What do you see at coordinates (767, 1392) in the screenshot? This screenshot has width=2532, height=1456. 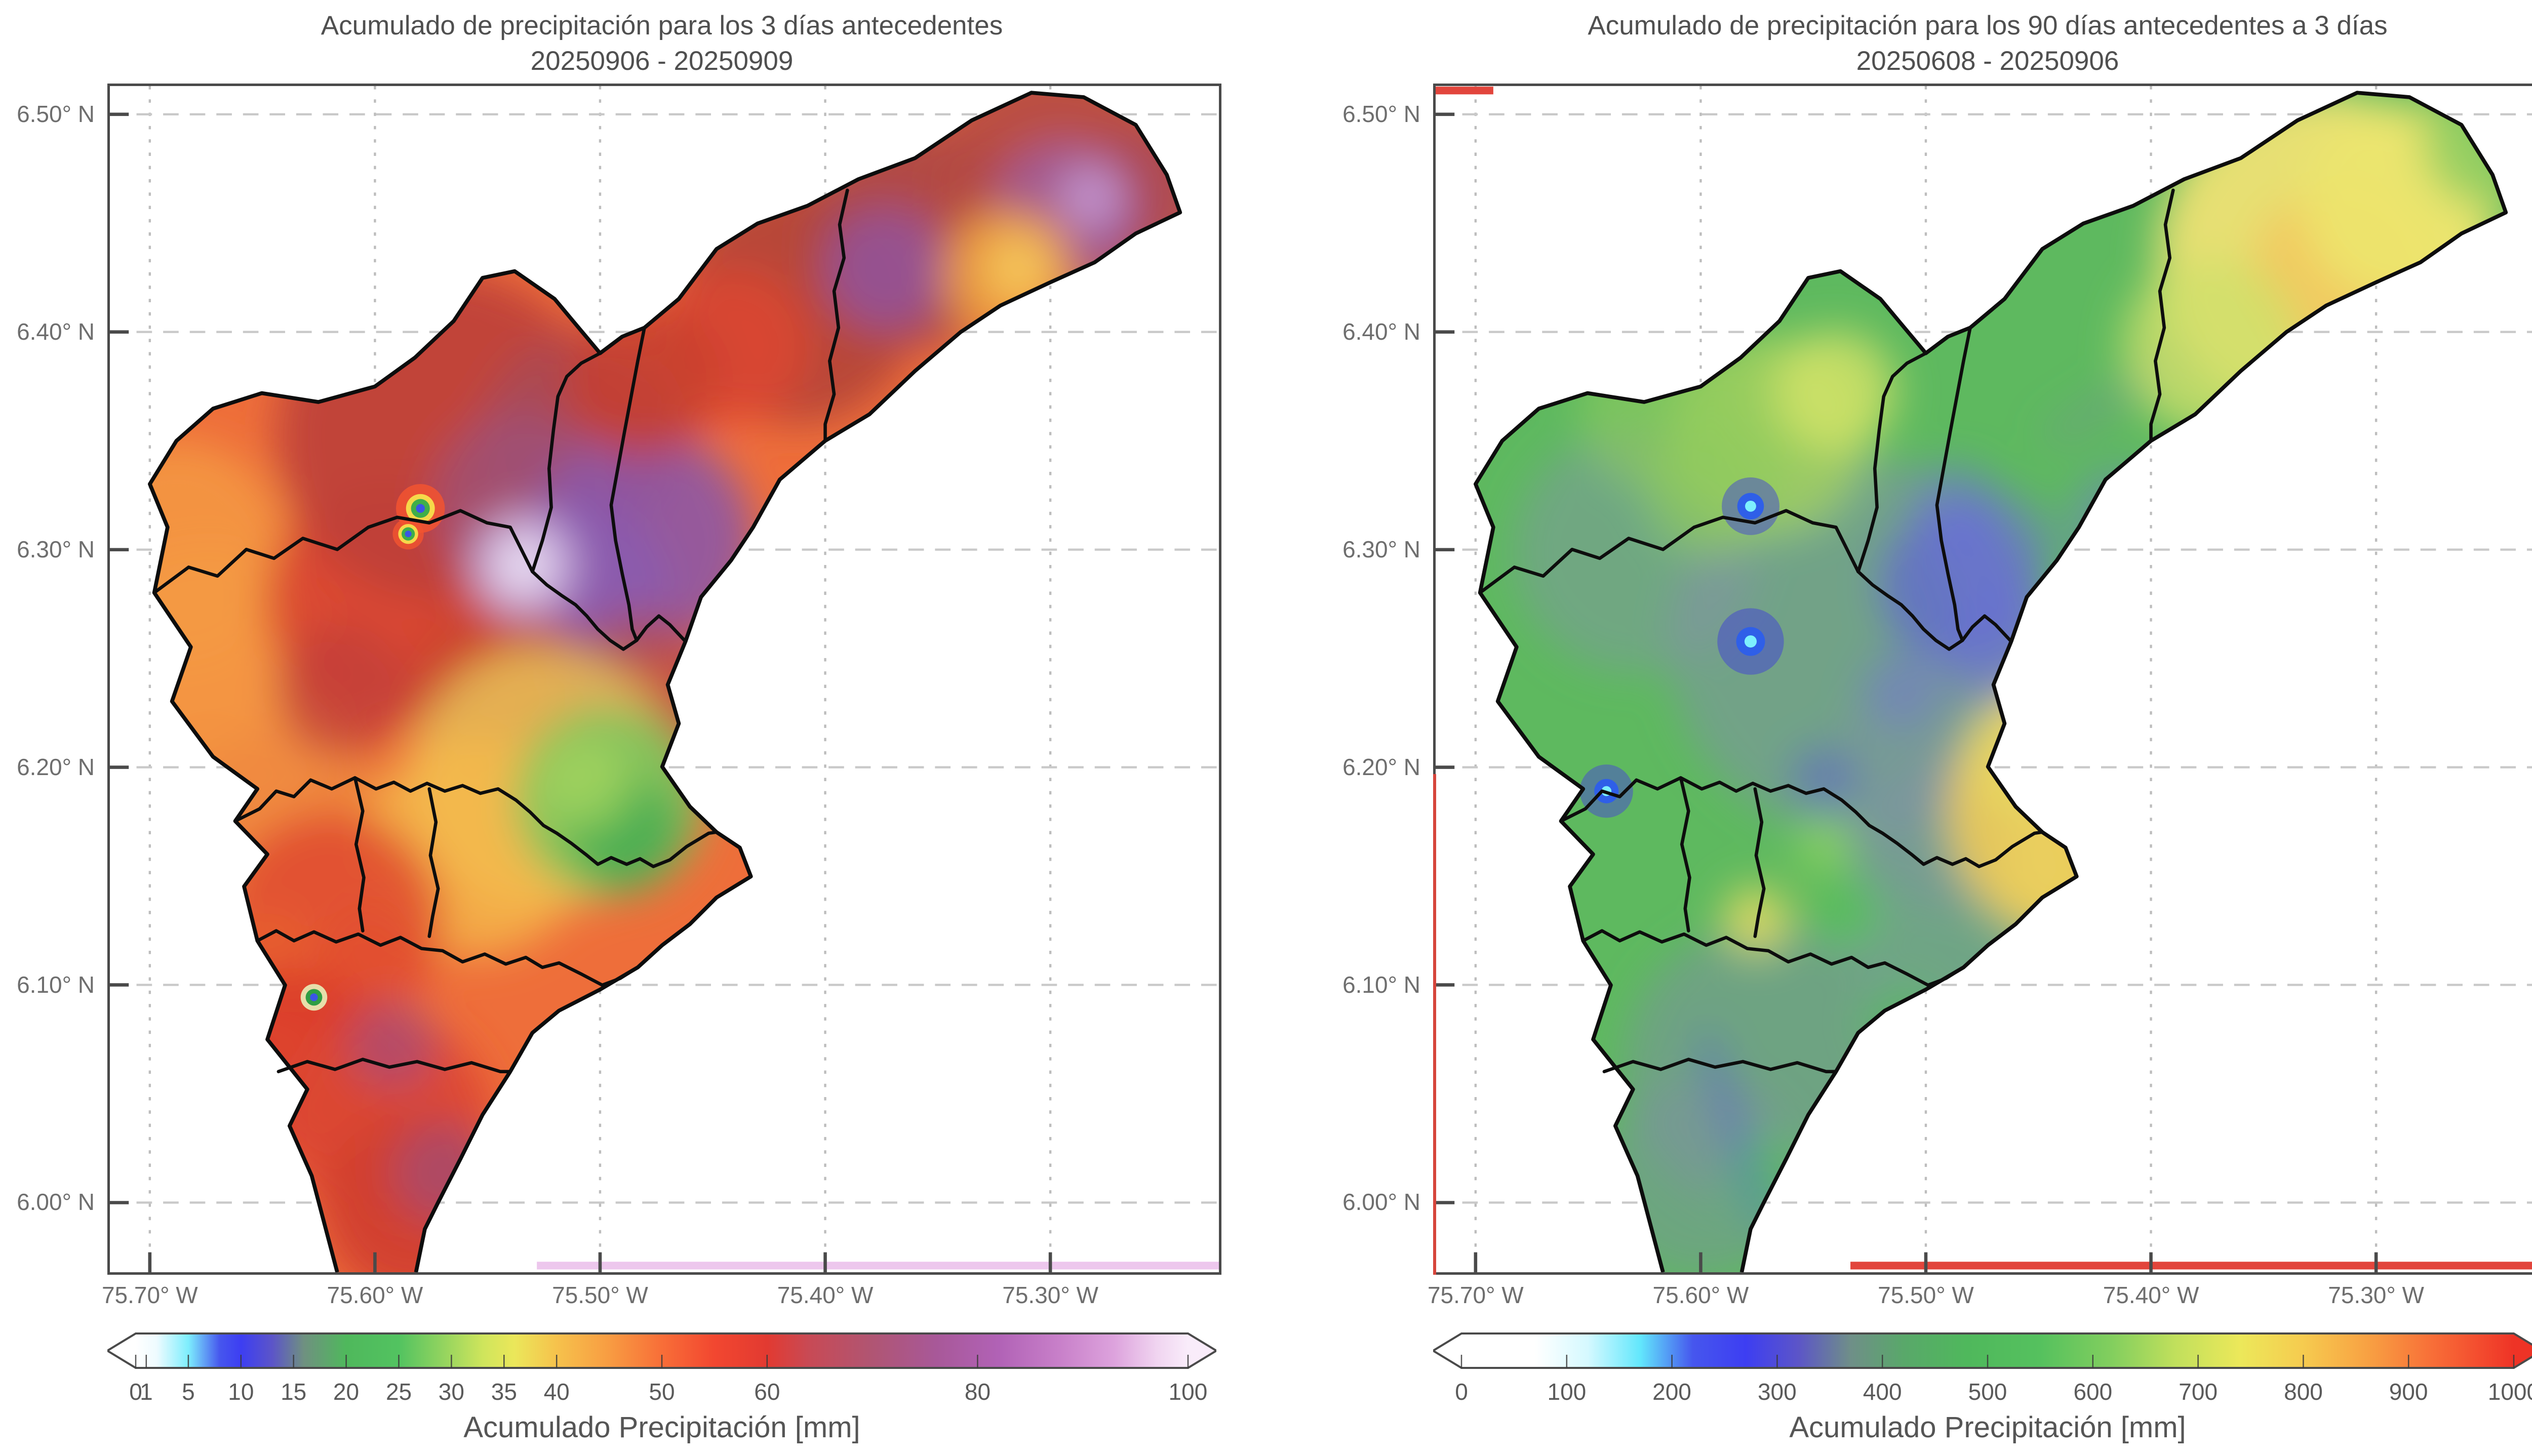 I see `colorbar-tick-label: 60` at bounding box center [767, 1392].